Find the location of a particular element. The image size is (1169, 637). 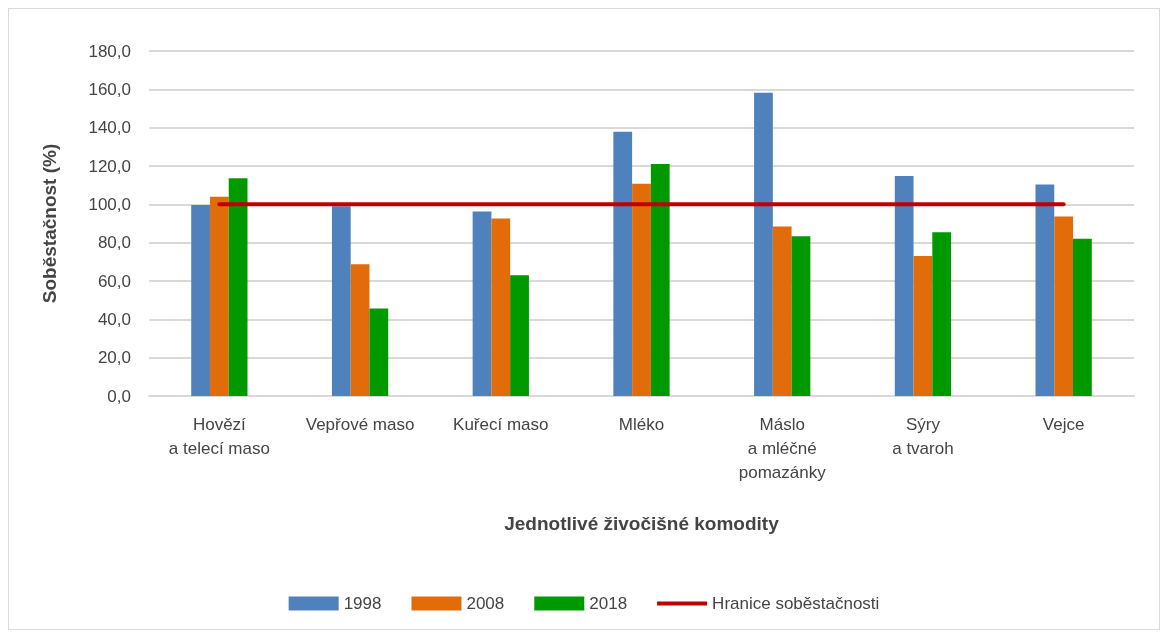

legend-label: 2008 is located at coordinates (485, 603).